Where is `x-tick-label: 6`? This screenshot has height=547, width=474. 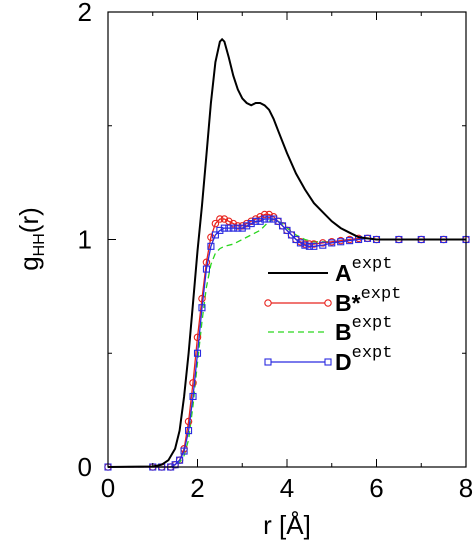
x-tick-label: 6 is located at coordinates (376, 488).